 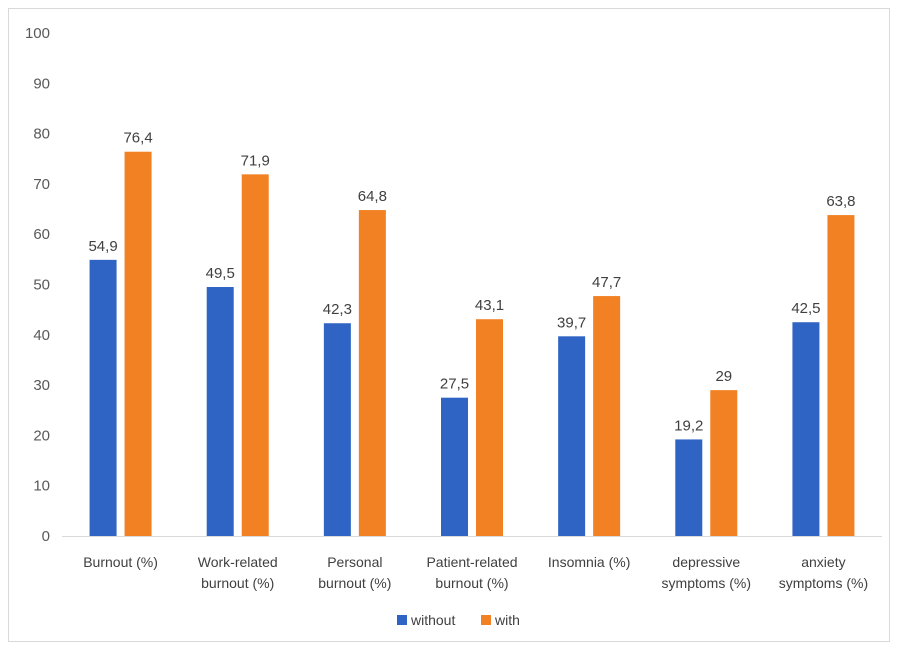 I want to click on data-label-without: 39,7, so click(x=571, y=322).